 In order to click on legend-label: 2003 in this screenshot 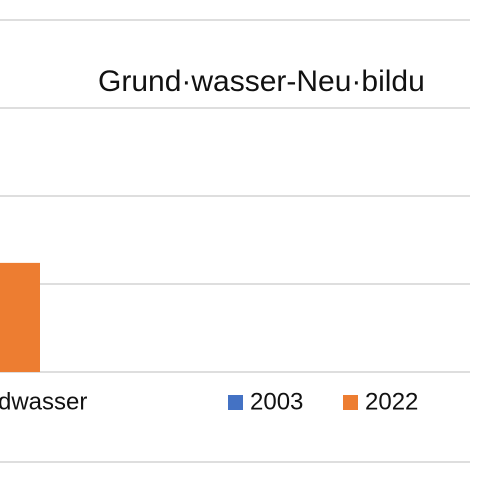, I will do `click(276, 401)`.